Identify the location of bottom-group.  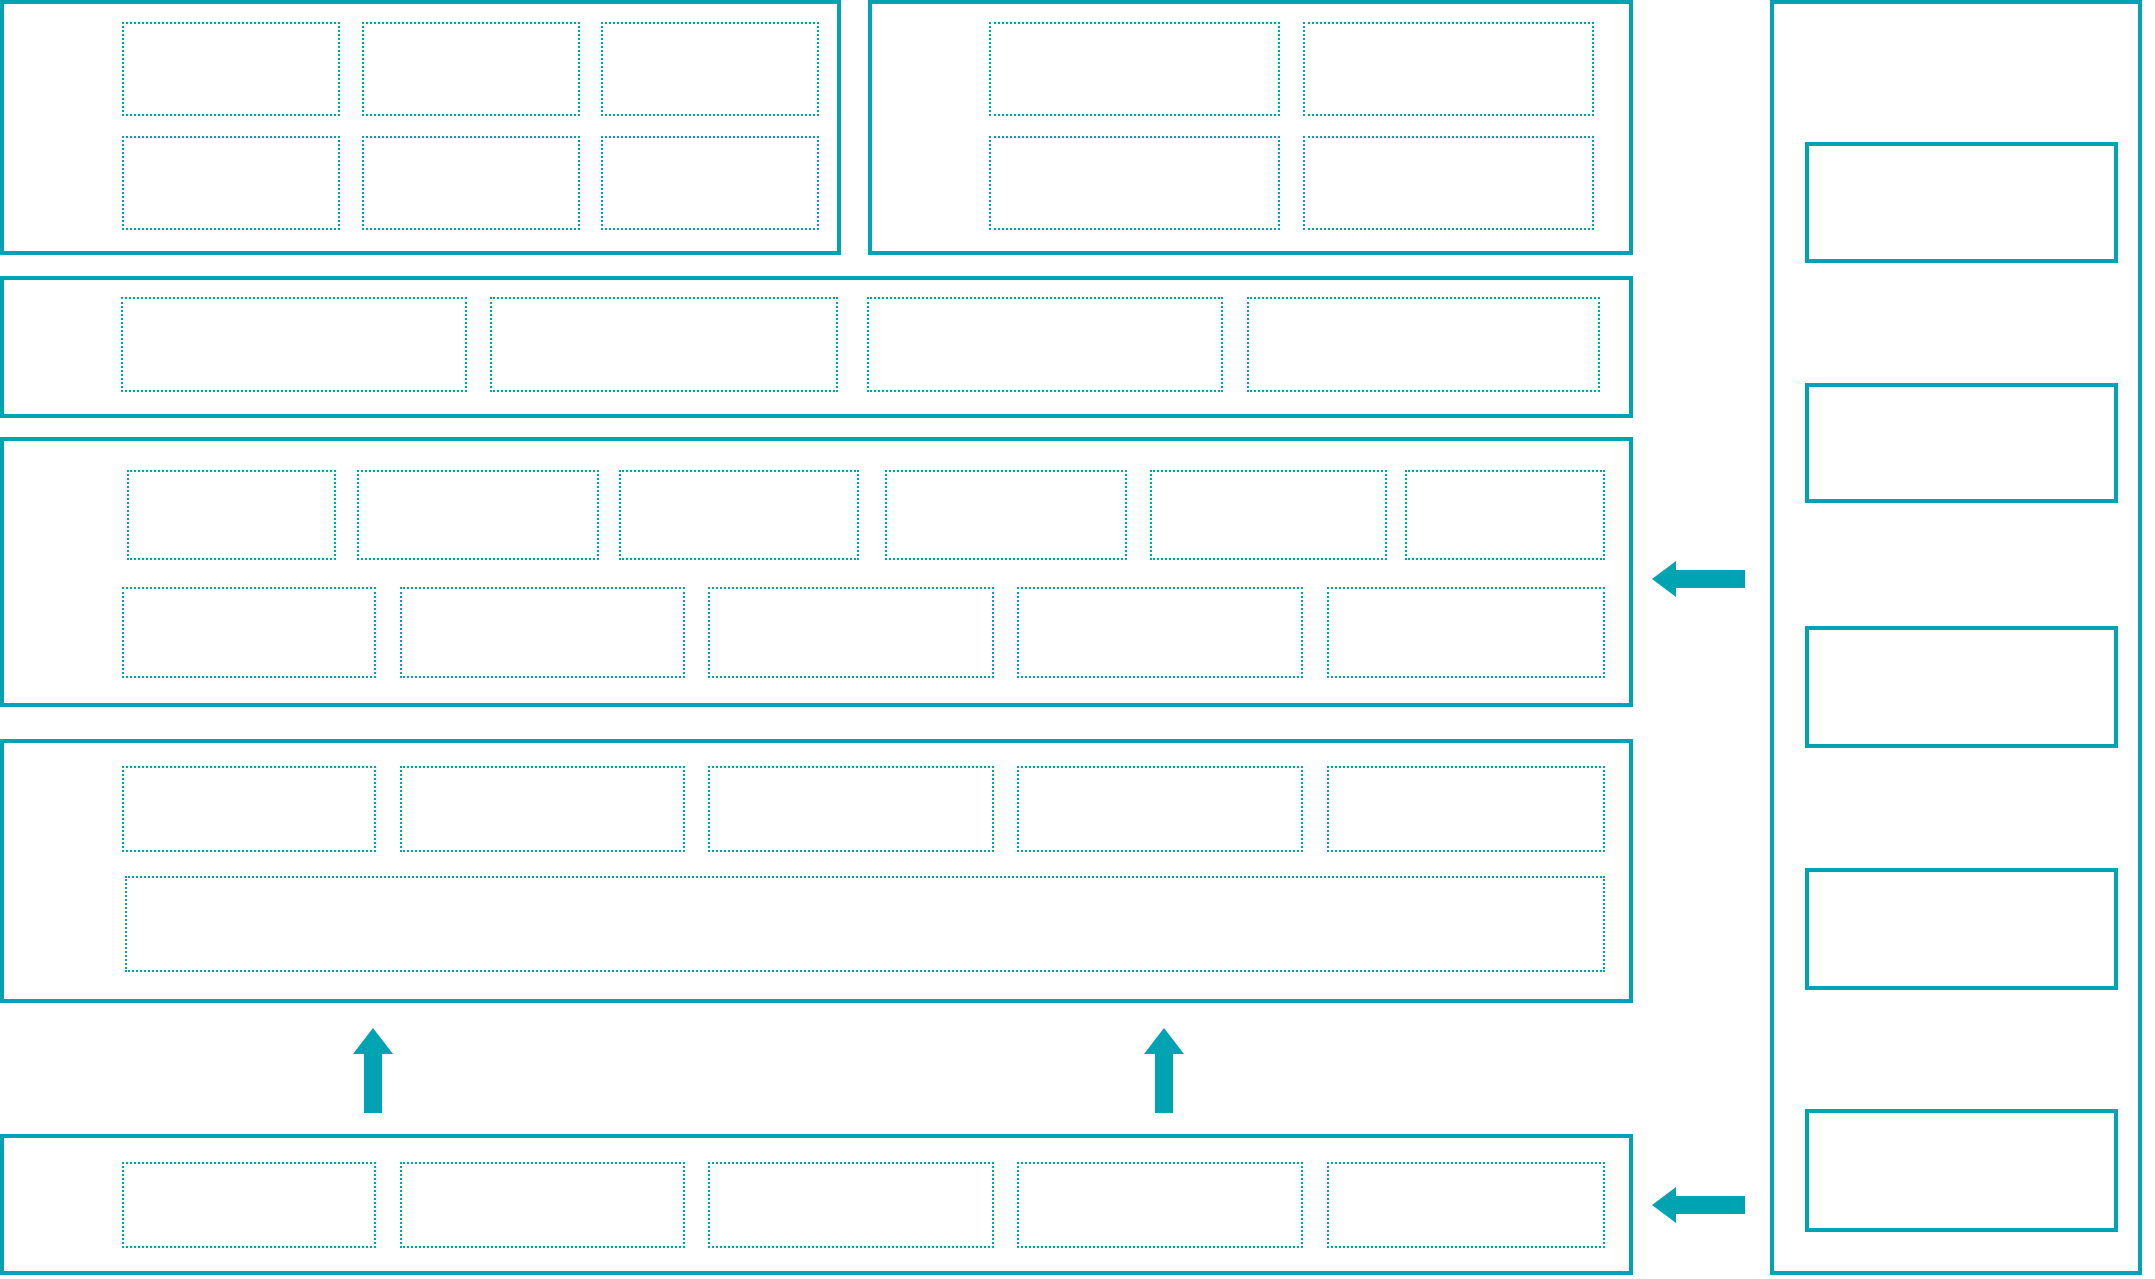
(816, 1204).